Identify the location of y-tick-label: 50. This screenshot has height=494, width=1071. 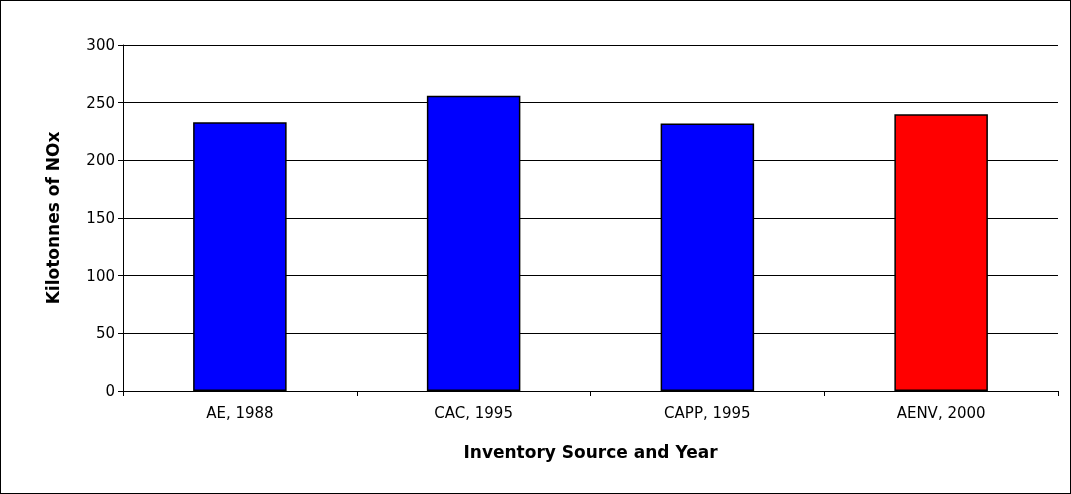
(105, 333).